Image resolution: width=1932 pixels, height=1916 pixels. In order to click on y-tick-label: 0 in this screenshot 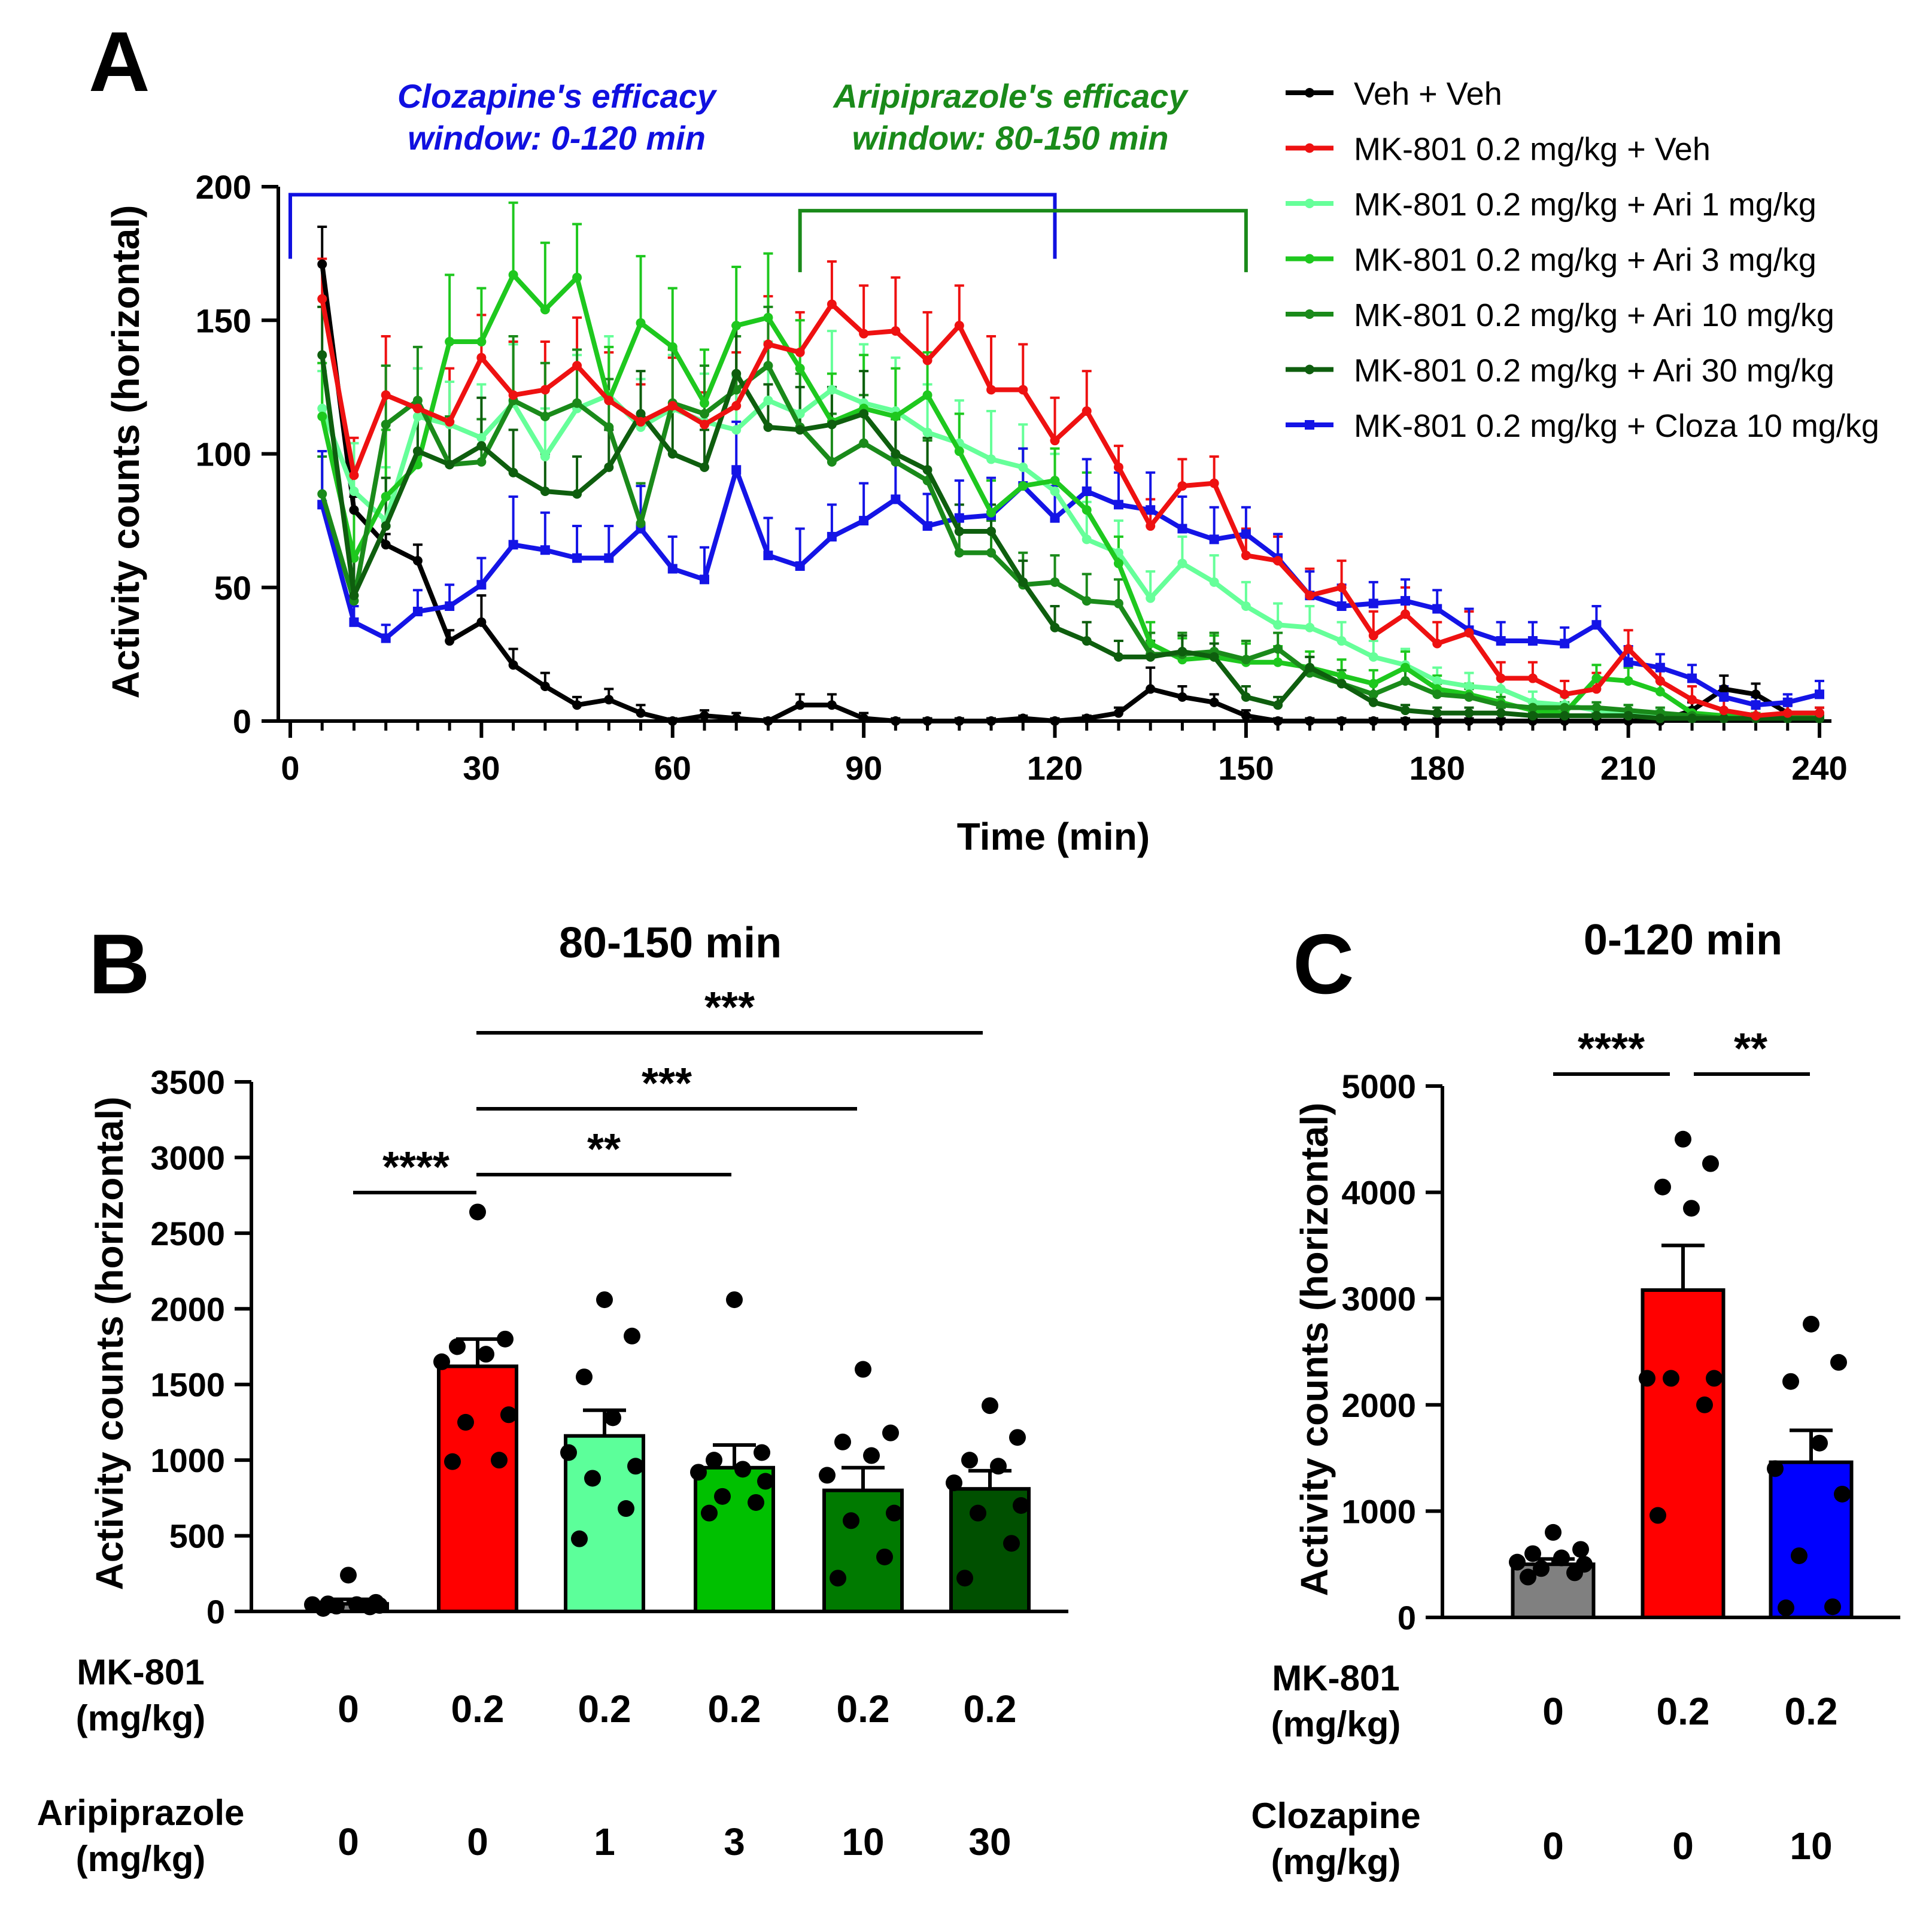, I will do `click(242, 721)`.